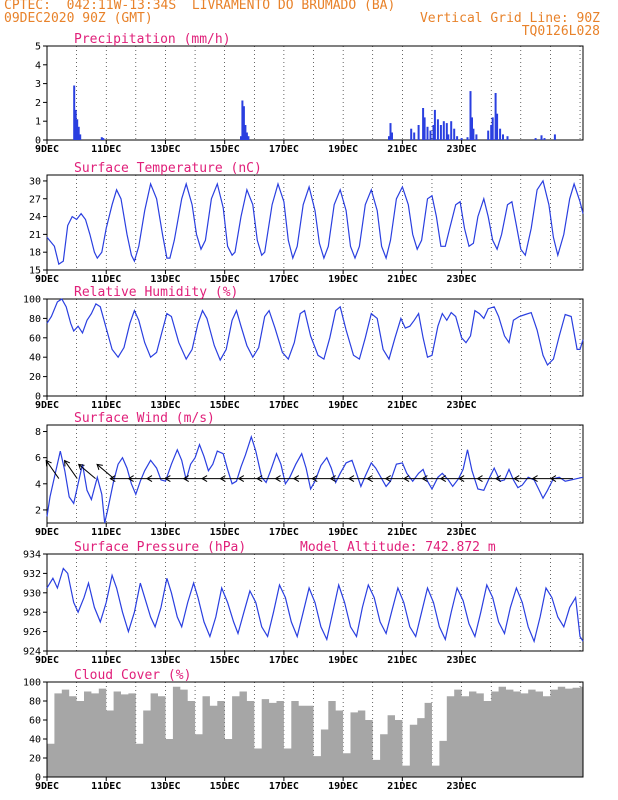 This screenshot has width=618, height=800. I want to click on y-tick-label: 30, so click(35, 181).